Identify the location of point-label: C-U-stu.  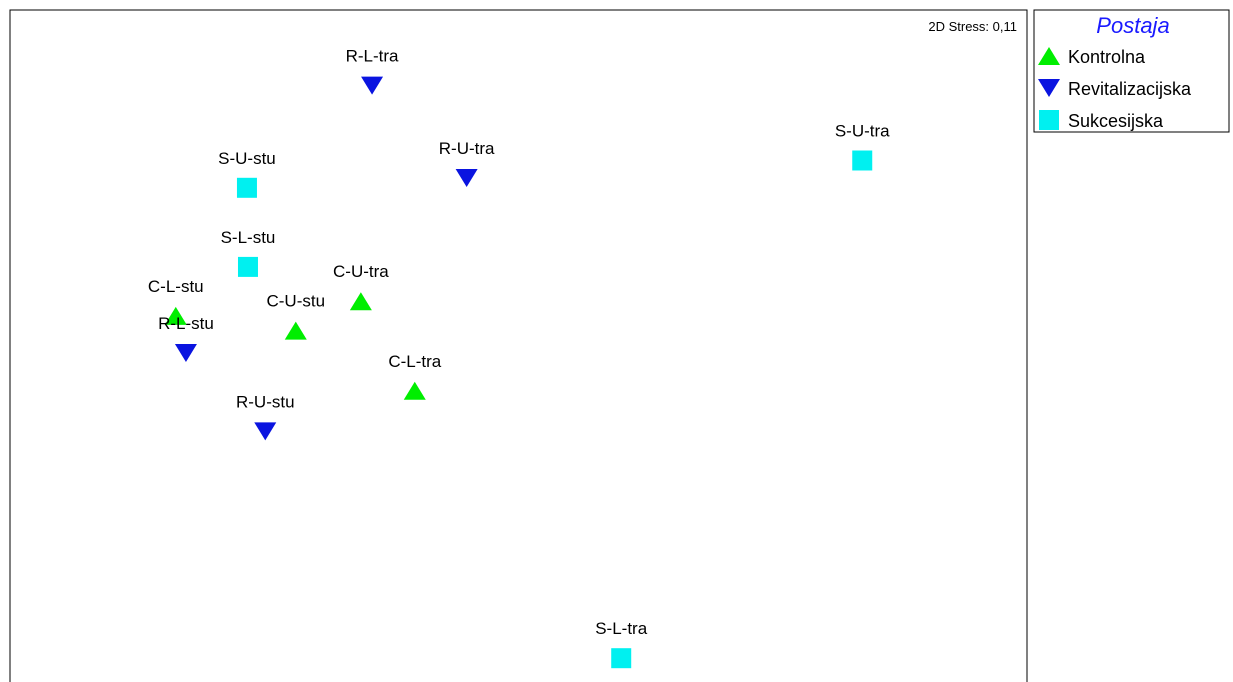
(295, 301).